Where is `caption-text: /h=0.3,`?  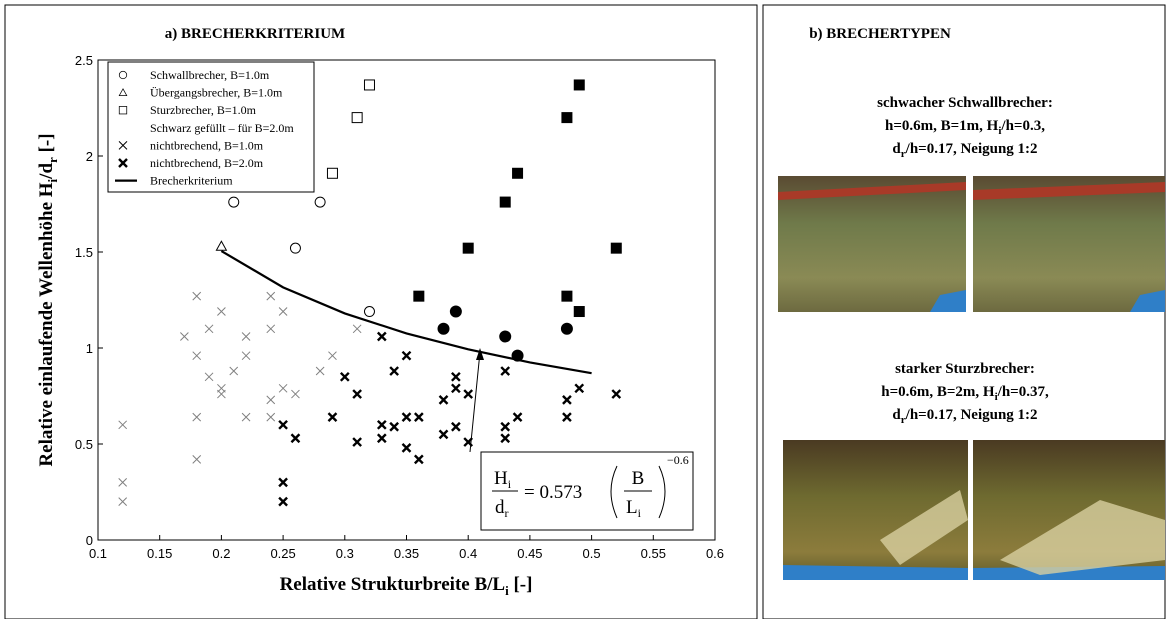
caption-text: /h=0.3, is located at coordinates (1022, 126).